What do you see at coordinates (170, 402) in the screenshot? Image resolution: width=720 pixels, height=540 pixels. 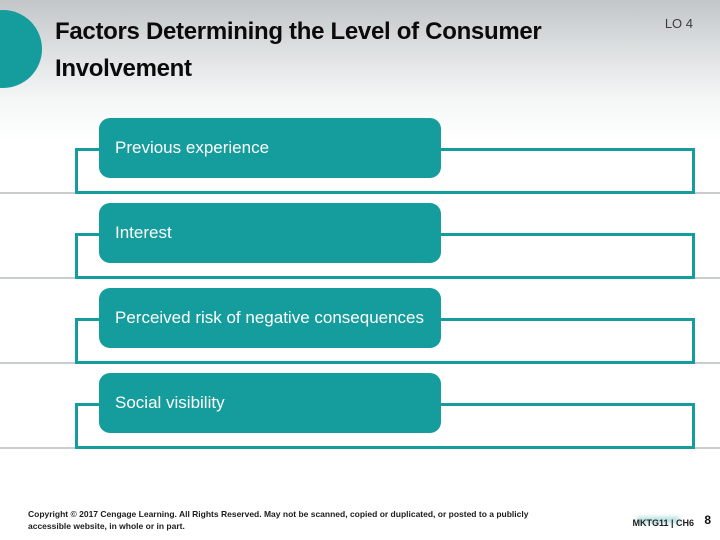 I see `factor-label: Social visibility` at bounding box center [170, 402].